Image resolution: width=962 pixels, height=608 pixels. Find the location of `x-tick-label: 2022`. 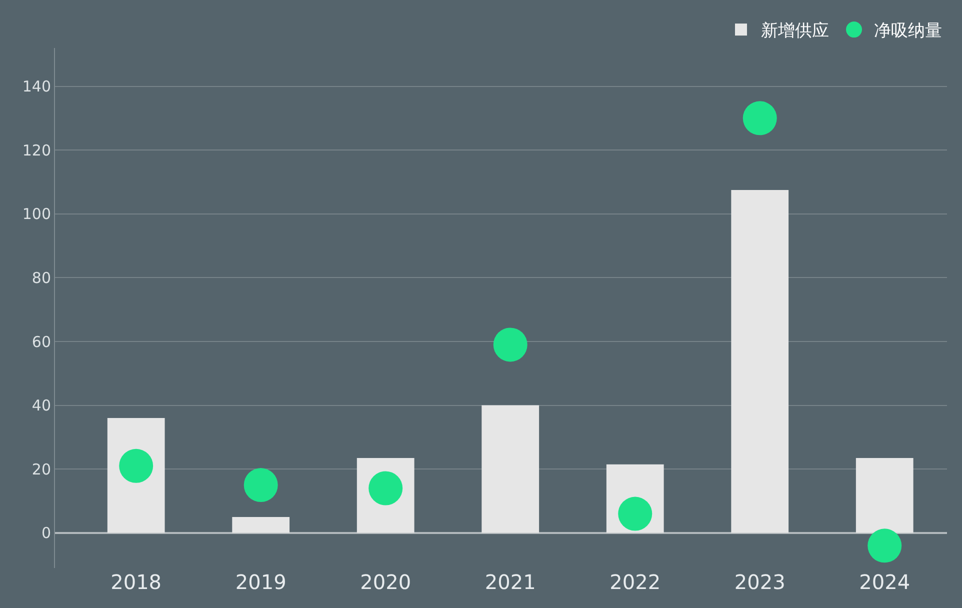

x-tick-label: 2022 is located at coordinates (635, 582).